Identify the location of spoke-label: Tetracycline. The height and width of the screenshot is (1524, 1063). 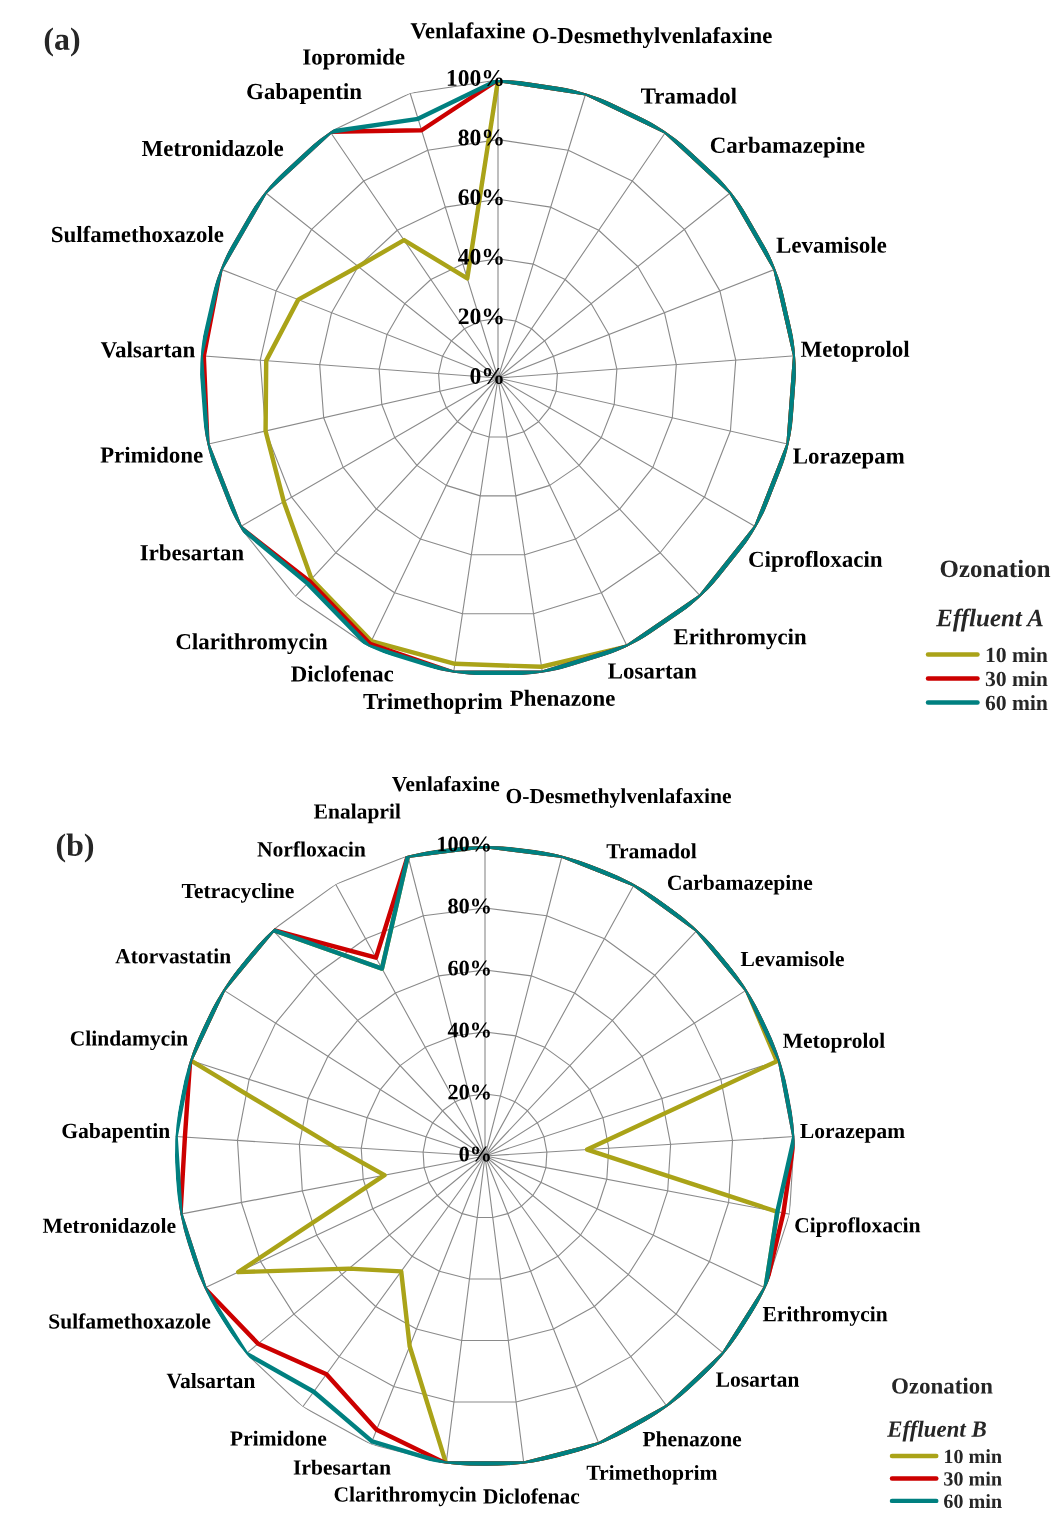
(237, 893).